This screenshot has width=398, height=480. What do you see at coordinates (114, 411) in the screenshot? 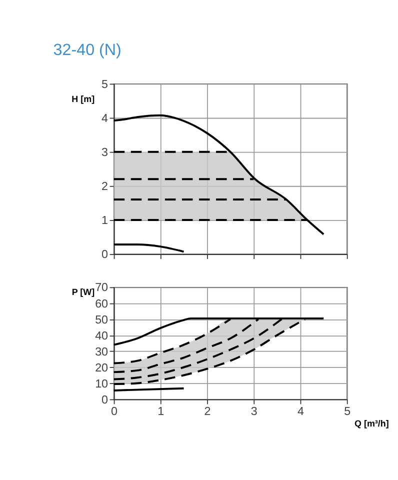
I see `x-tick-label: 0` at bounding box center [114, 411].